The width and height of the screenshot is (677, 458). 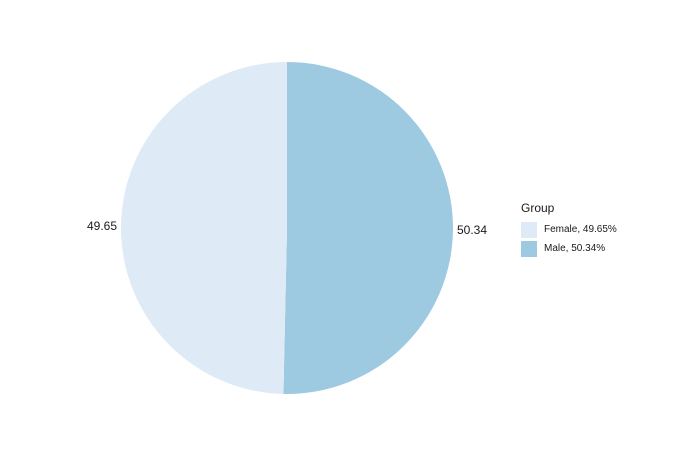 I want to click on legend-label-female: Female, 49.65%, so click(x=580, y=229).